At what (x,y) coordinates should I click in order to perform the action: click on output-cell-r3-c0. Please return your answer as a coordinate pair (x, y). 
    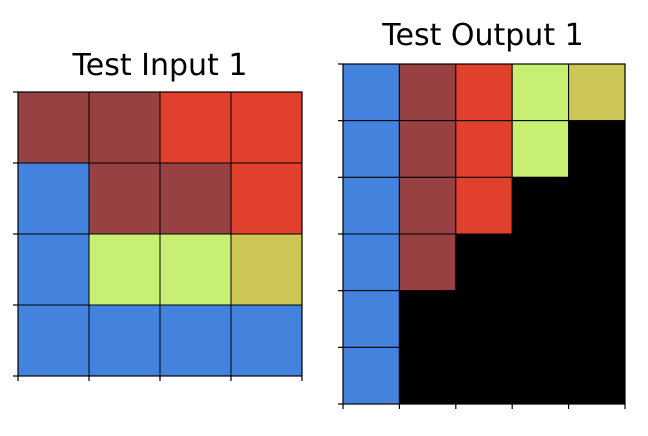
    Looking at the image, I should click on (371, 262).